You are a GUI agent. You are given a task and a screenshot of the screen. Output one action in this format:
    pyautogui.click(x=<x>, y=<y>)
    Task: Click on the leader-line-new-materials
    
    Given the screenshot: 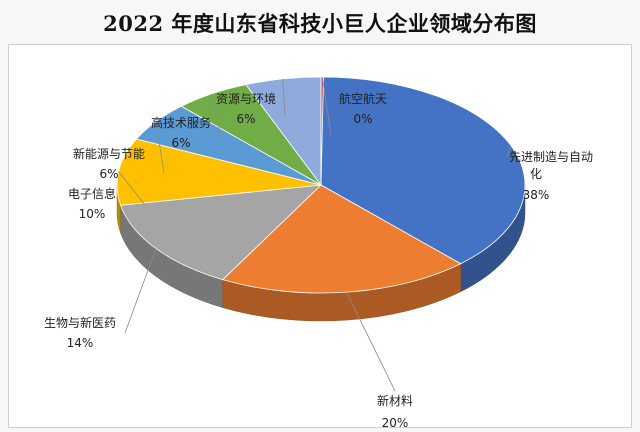 What is the action you would take?
    pyautogui.click(x=371, y=341)
    